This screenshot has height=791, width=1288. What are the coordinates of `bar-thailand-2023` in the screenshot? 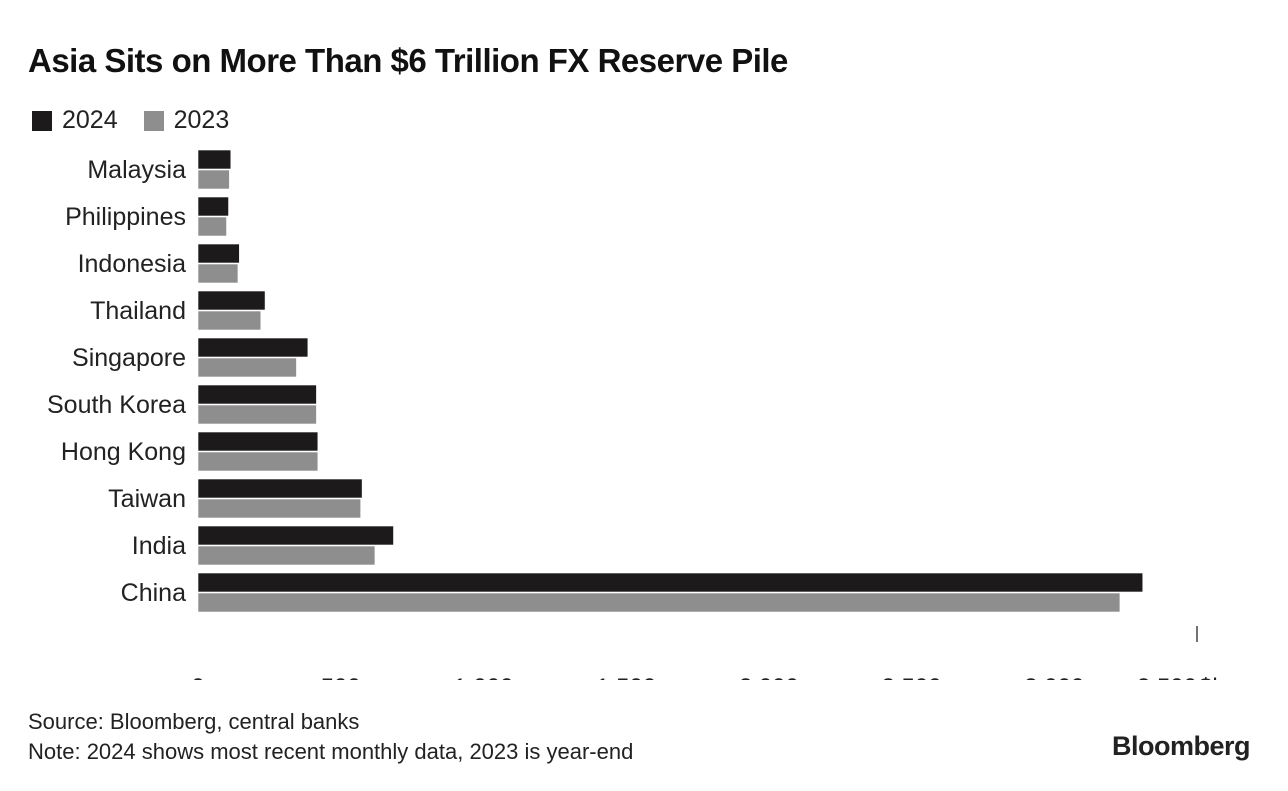 It's located at (229, 320).